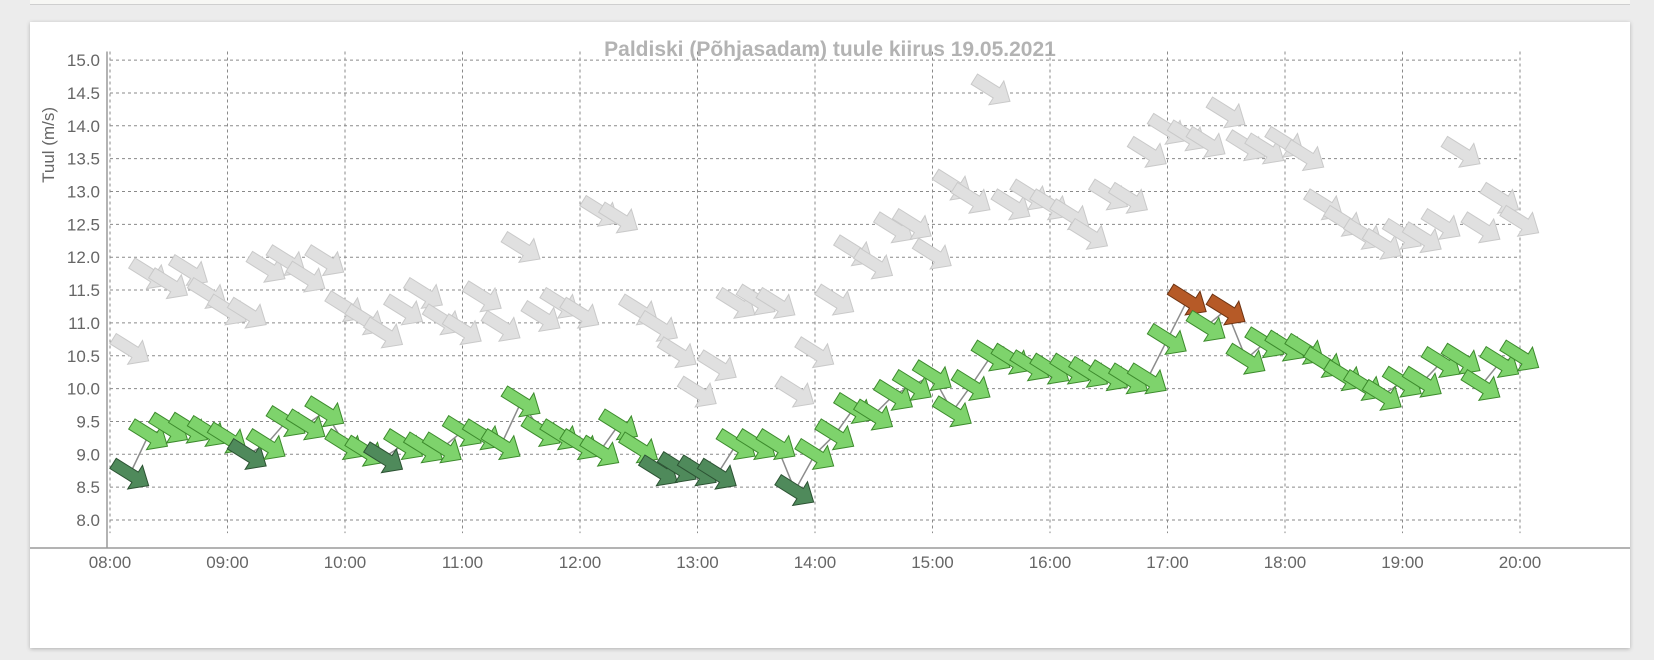 The width and height of the screenshot is (1654, 660). What do you see at coordinates (88, 487) in the screenshot?
I see `y-tick-label: 8.5` at bounding box center [88, 487].